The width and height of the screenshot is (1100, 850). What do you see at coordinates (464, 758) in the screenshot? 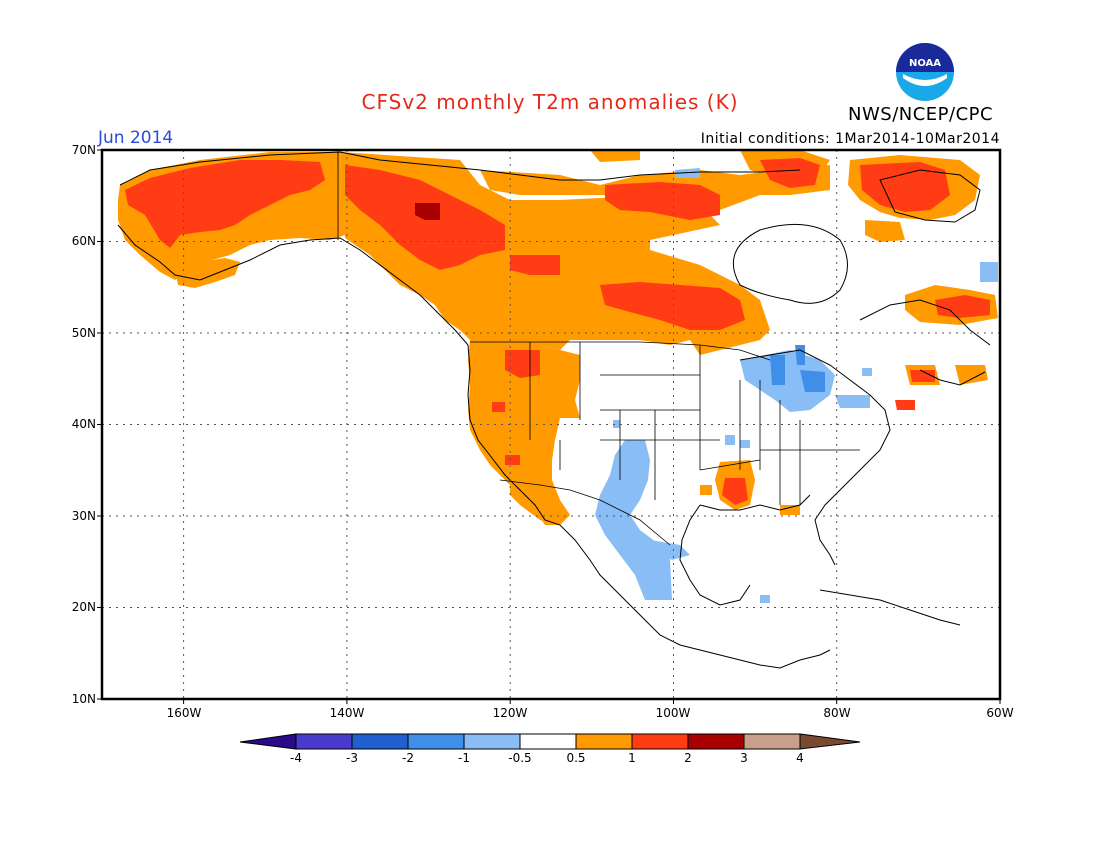
I see `colorbar-label: -1` at bounding box center [464, 758].